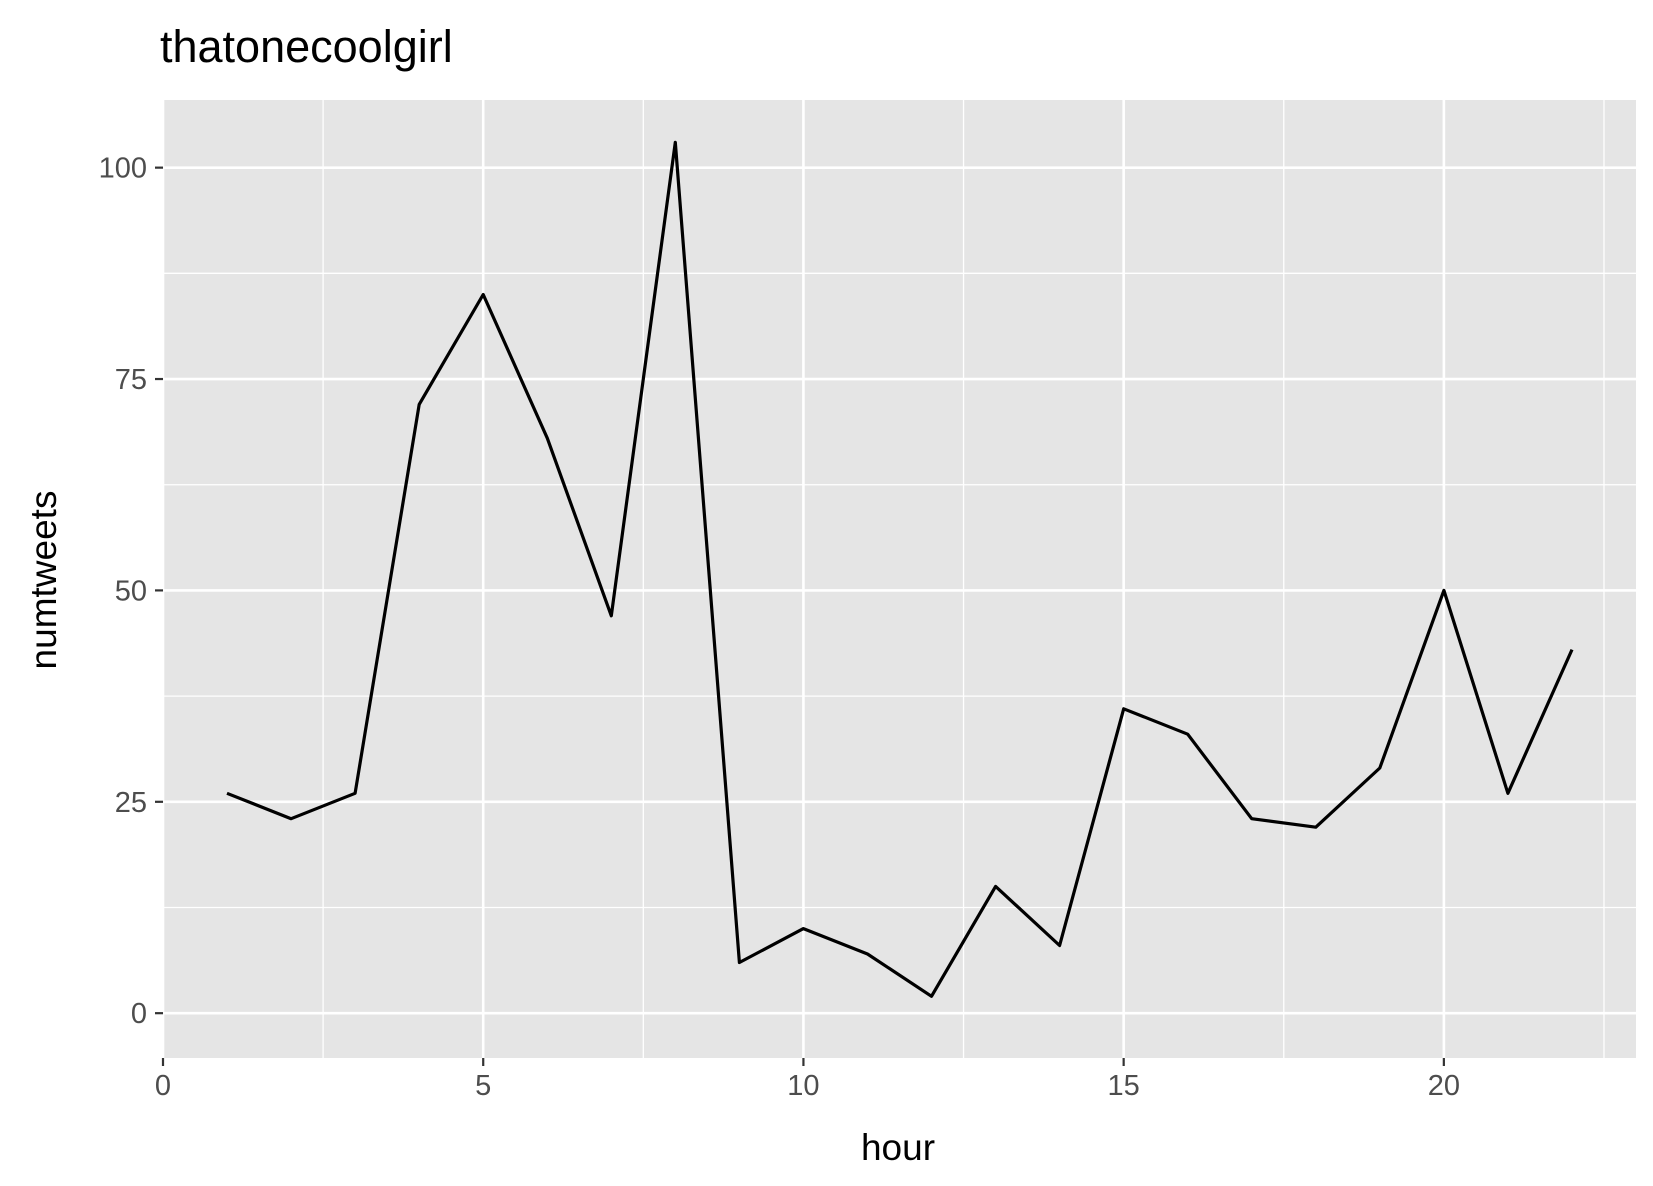 The height and width of the screenshot is (1186, 1653). Describe the element at coordinates (131, 803) in the screenshot. I see `y-tick-label: 25` at that location.